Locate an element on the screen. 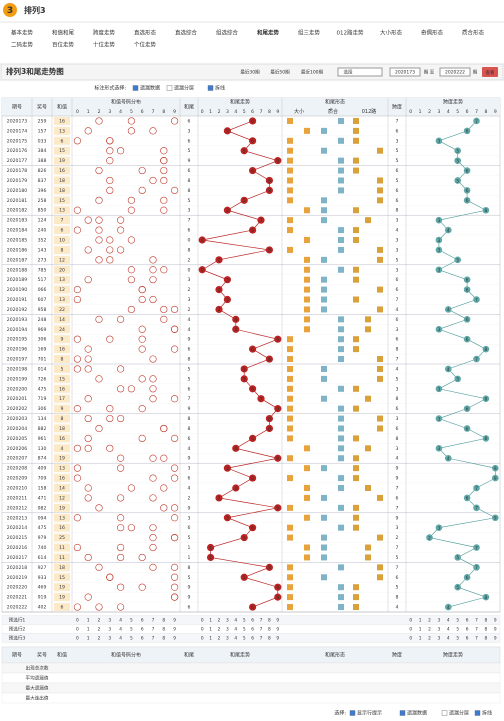 This screenshot has width=504, height=721. nav-tab: 基本走势 is located at coordinates (22, 33).